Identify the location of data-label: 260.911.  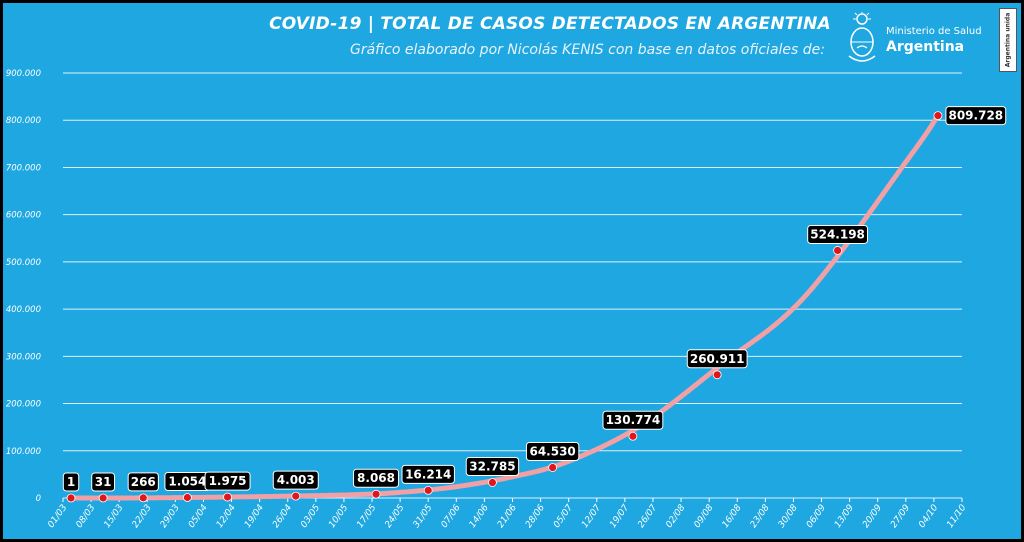
(717, 359).